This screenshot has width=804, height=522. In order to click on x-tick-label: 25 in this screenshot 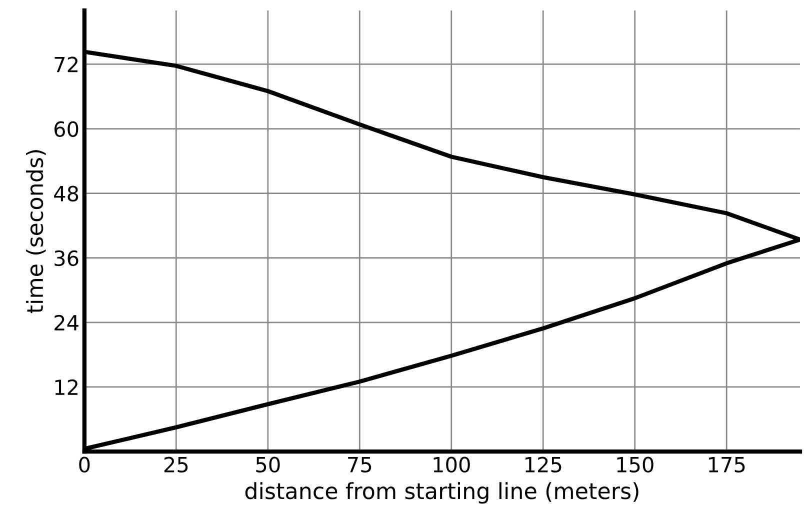, I will do `click(176, 464)`.